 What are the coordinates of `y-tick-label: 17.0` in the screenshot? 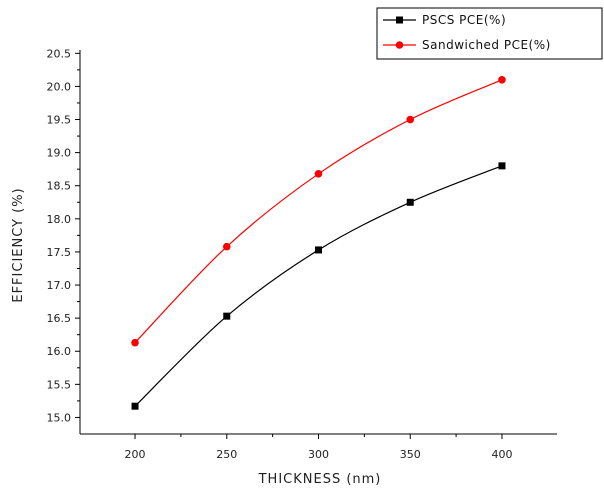 It's located at (59, 285).